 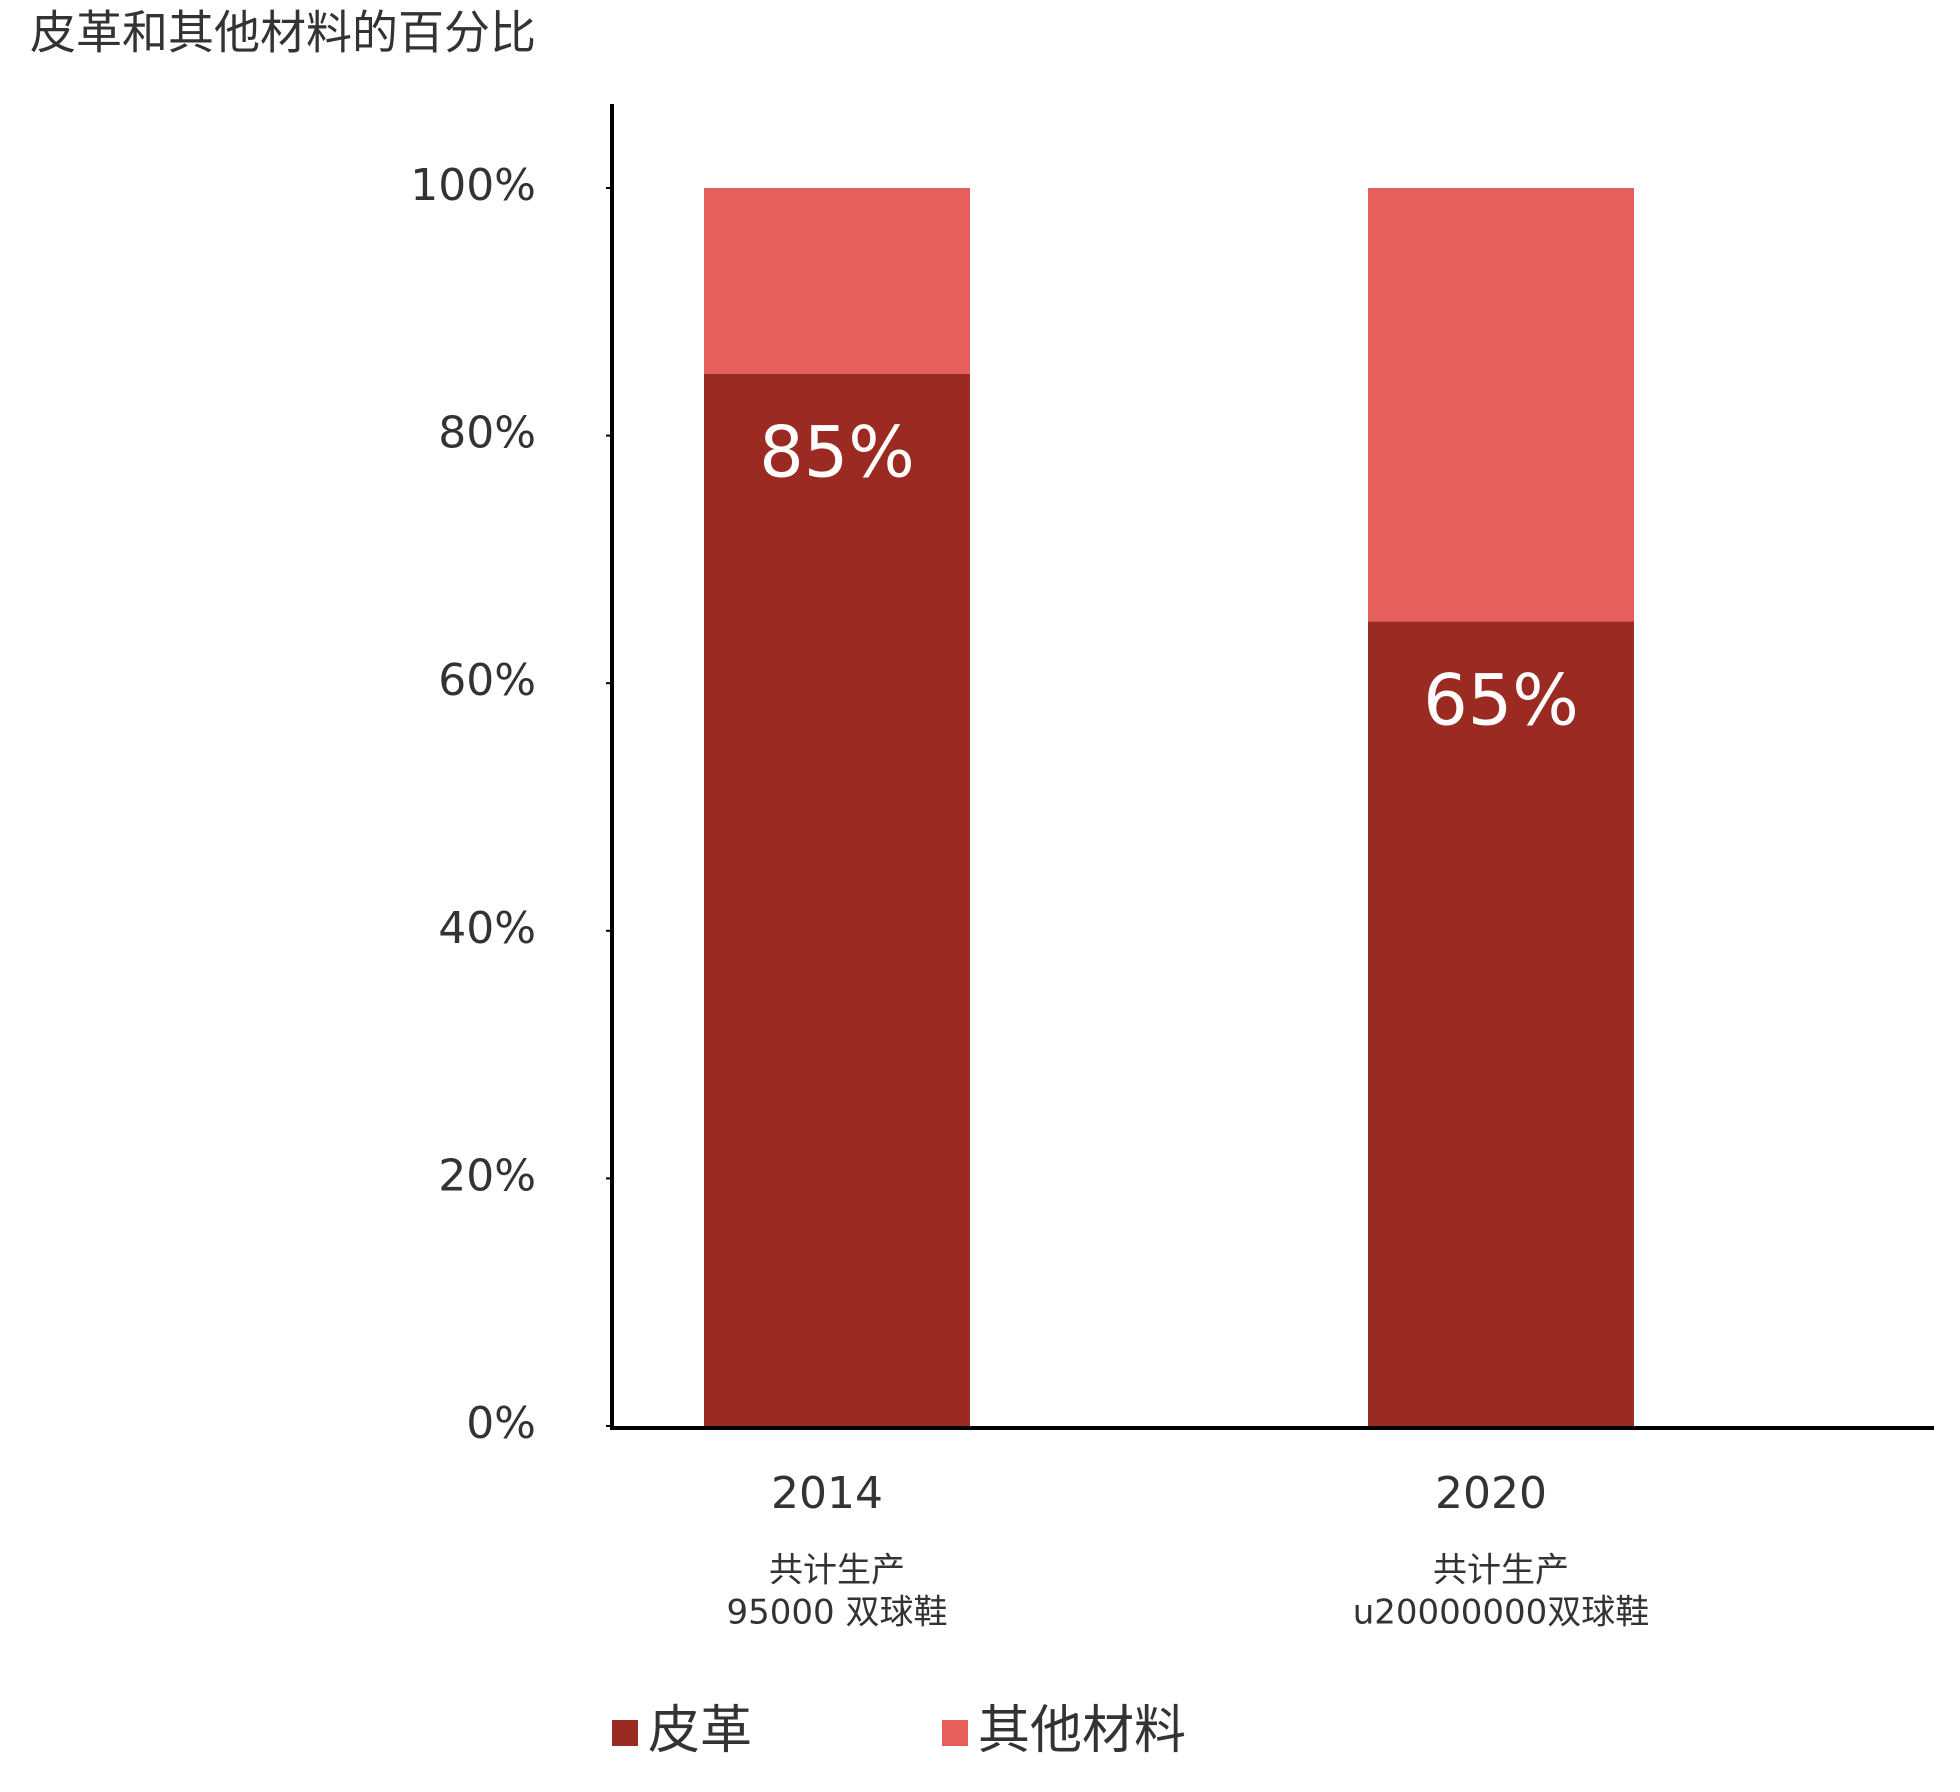 I want to click on y-tick-label: 0%, so click(x=501, y=1423).